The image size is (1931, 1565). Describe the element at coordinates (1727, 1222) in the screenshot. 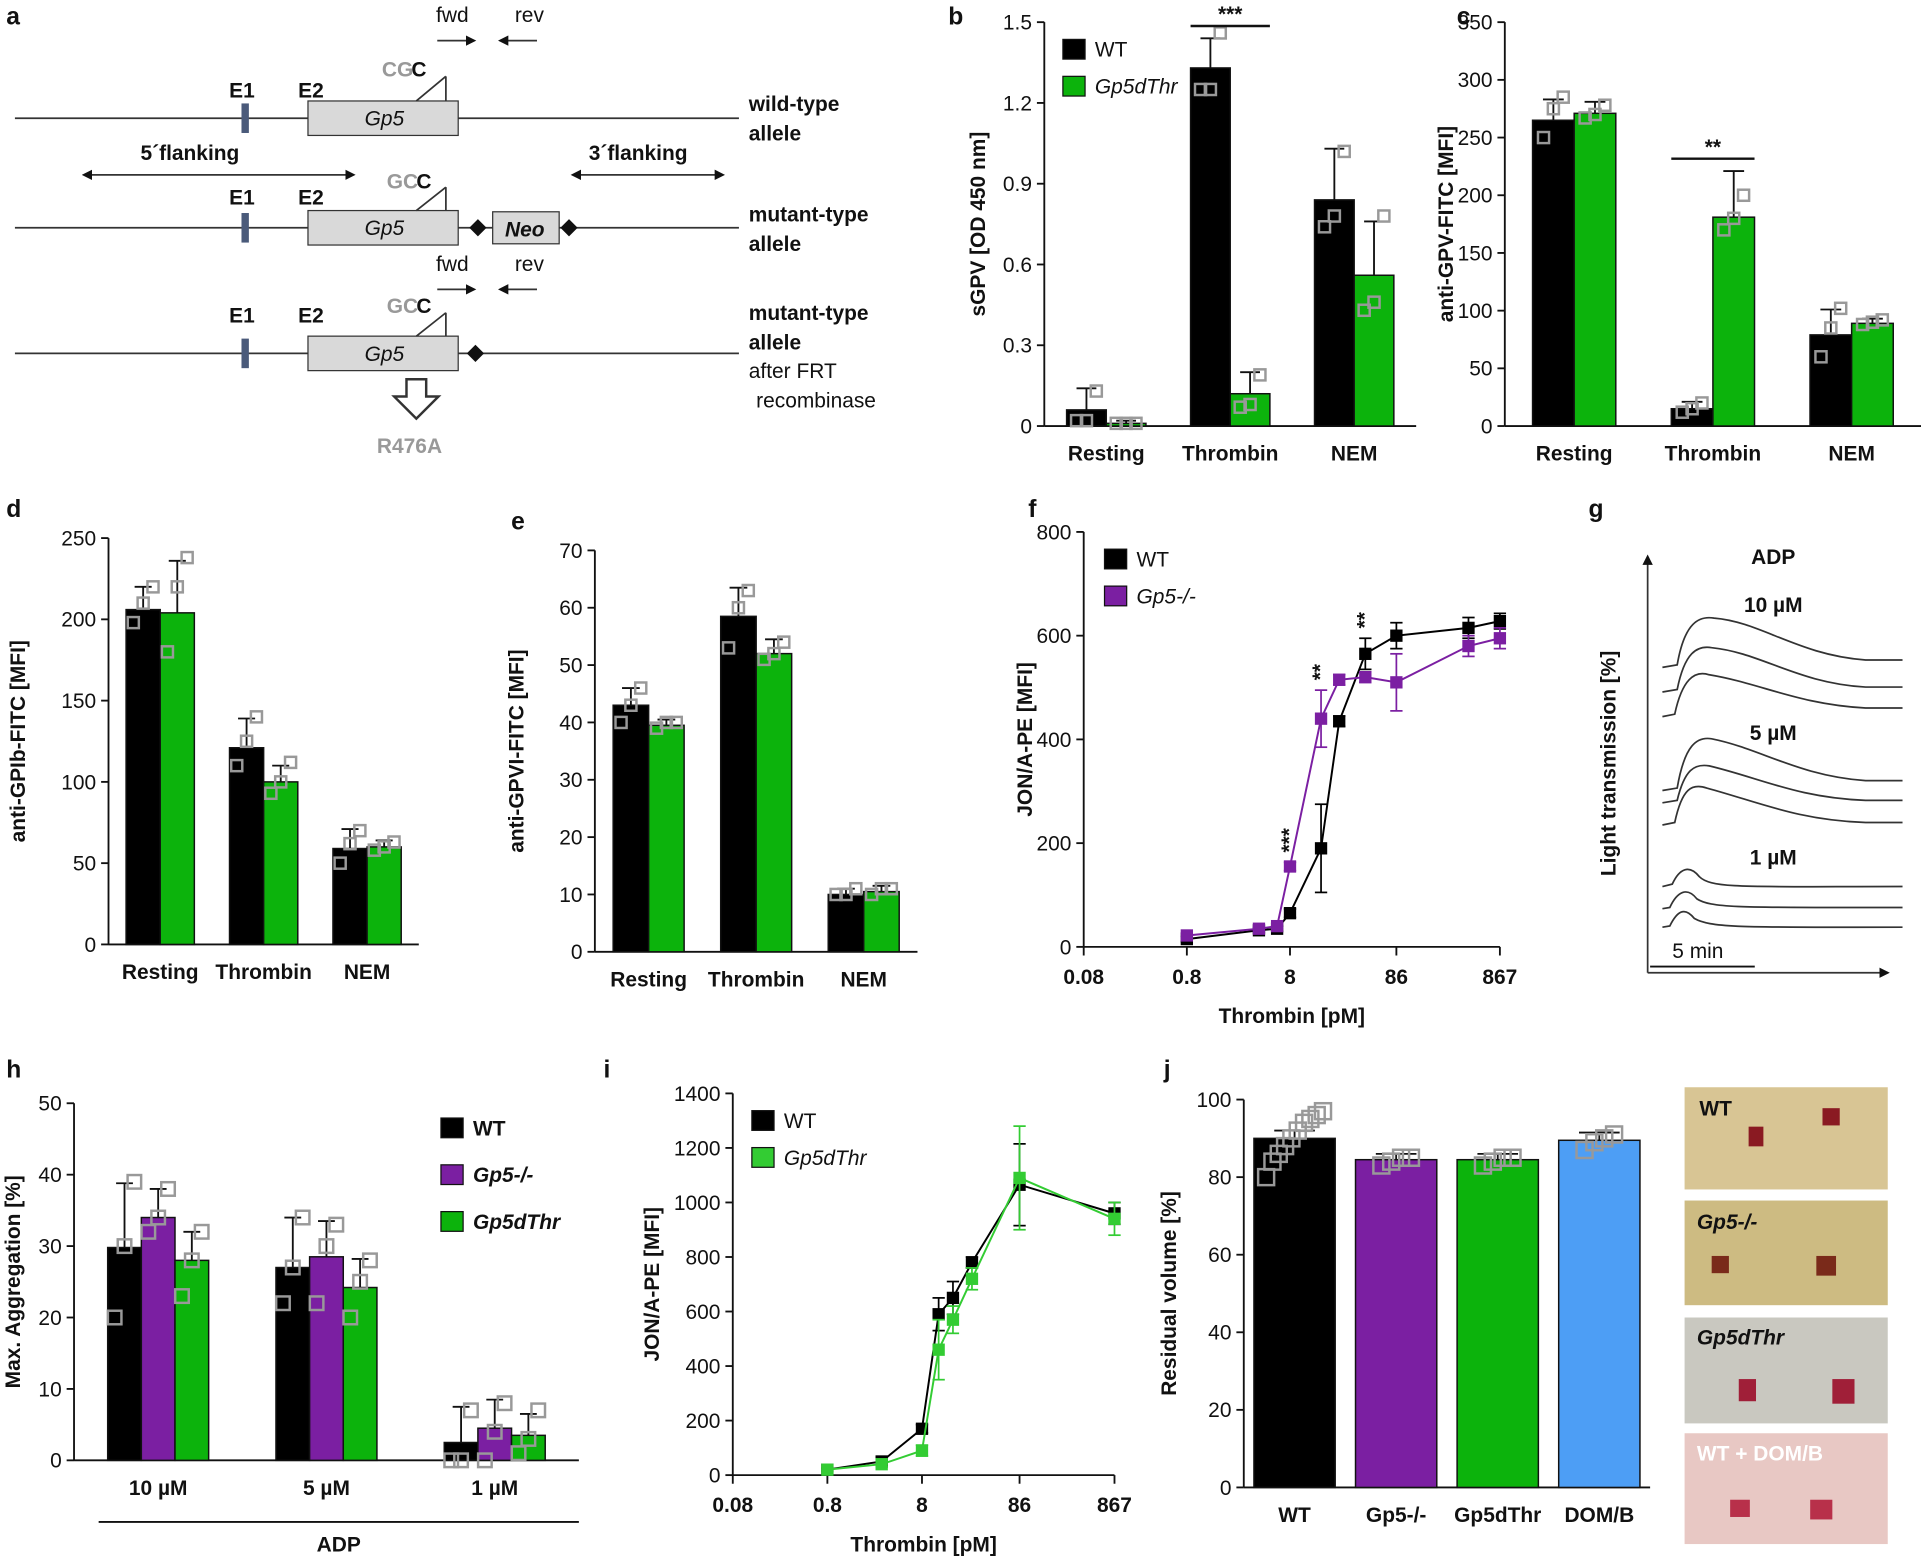

I see `photo-label: Gp5-/-` at that location.